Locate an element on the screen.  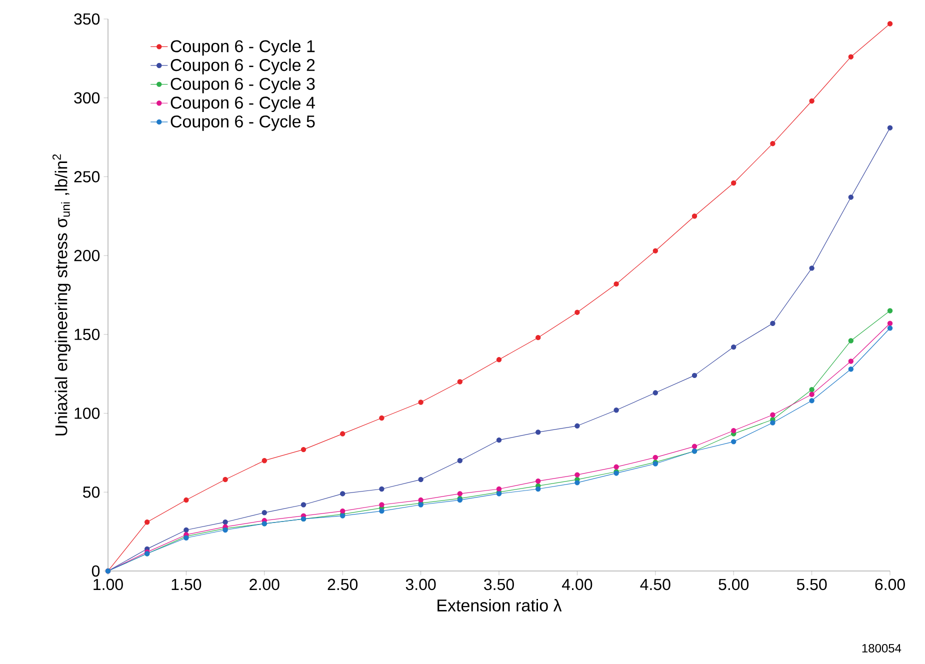
text: 180054 is located at coordinates (882, 648).